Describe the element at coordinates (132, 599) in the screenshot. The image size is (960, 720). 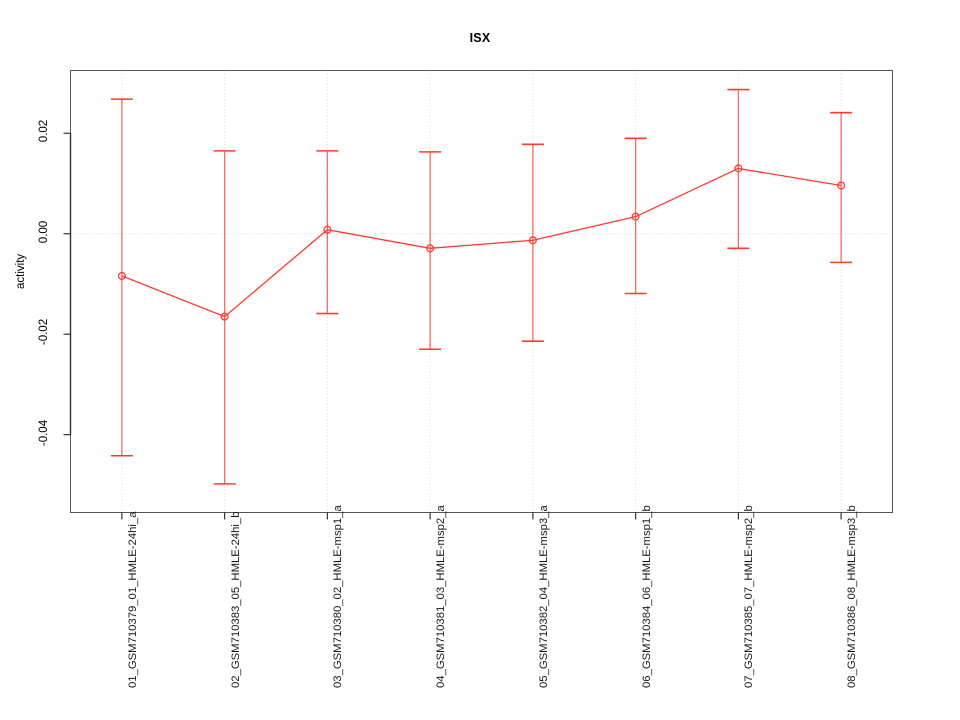
I see `x-axis-tick-label: 01_GSM710379_01_HMLE-24hi_a` at that location.